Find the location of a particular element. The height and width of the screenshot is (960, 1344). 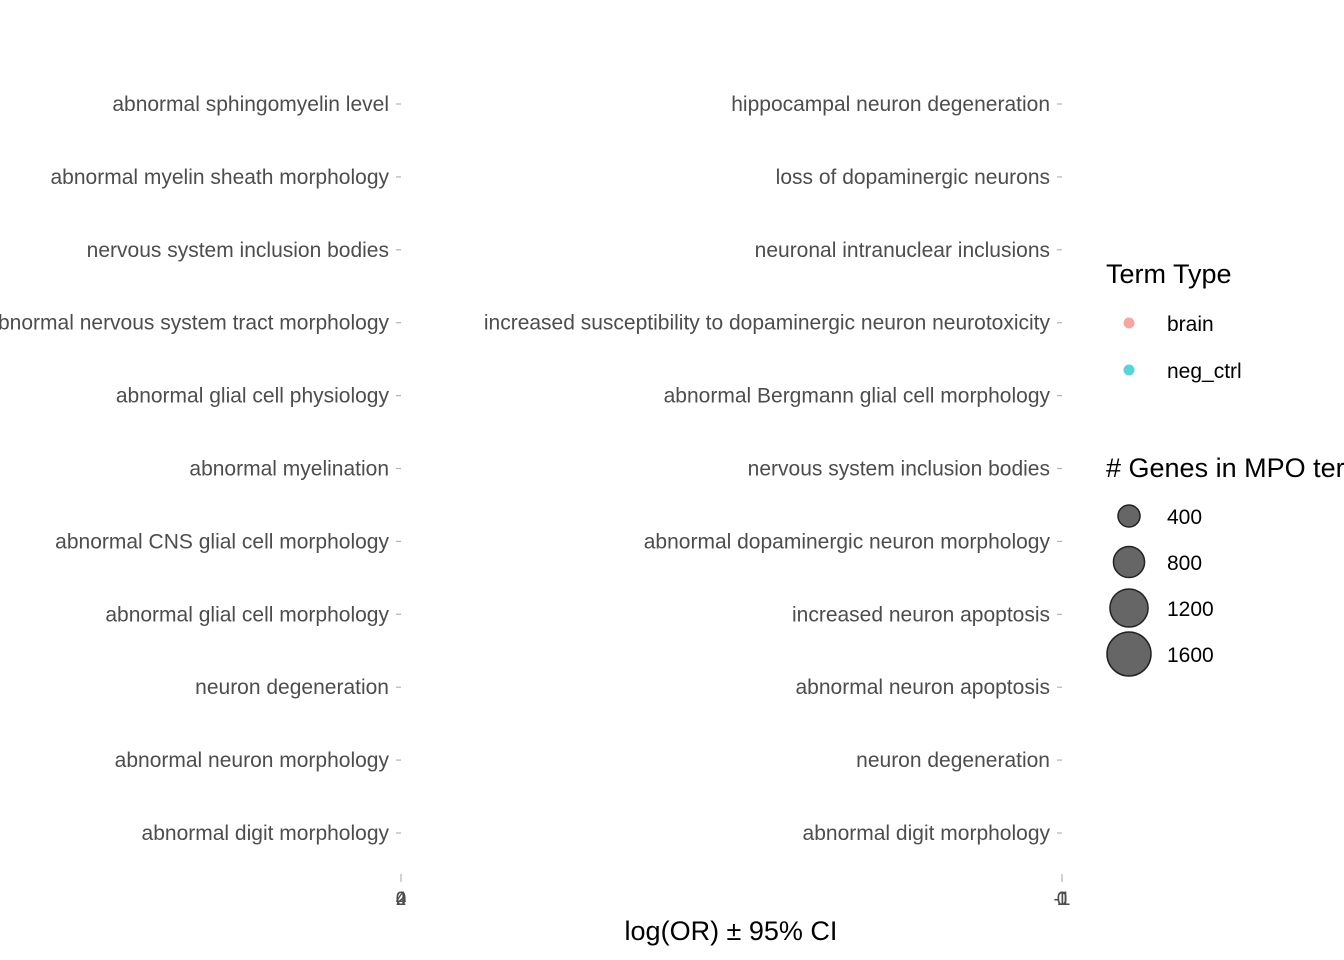

y-tick-label: abnormal myelin sheath morphology is located at coordinates (219, 177).